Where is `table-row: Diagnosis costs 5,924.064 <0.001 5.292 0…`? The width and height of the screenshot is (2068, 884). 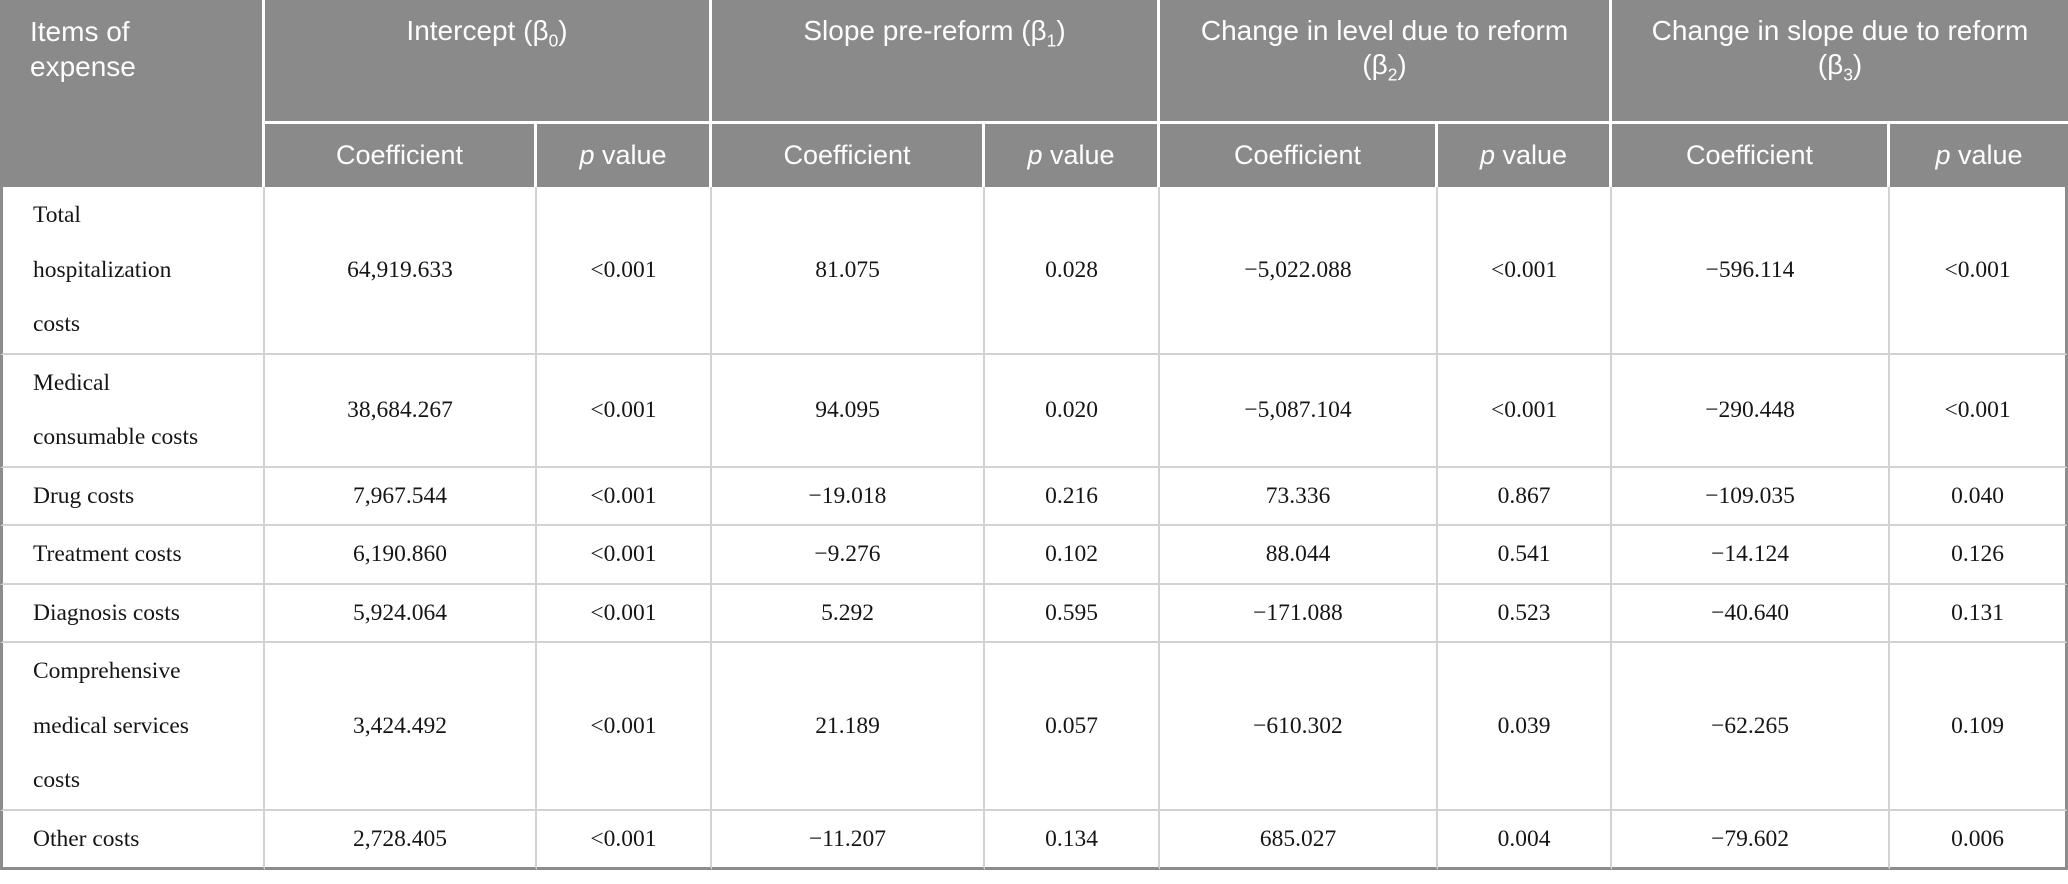
table-row: Diagnosis costs 5,924.064 <0.001 5.292 0… is located at coordinates (1034, 614).